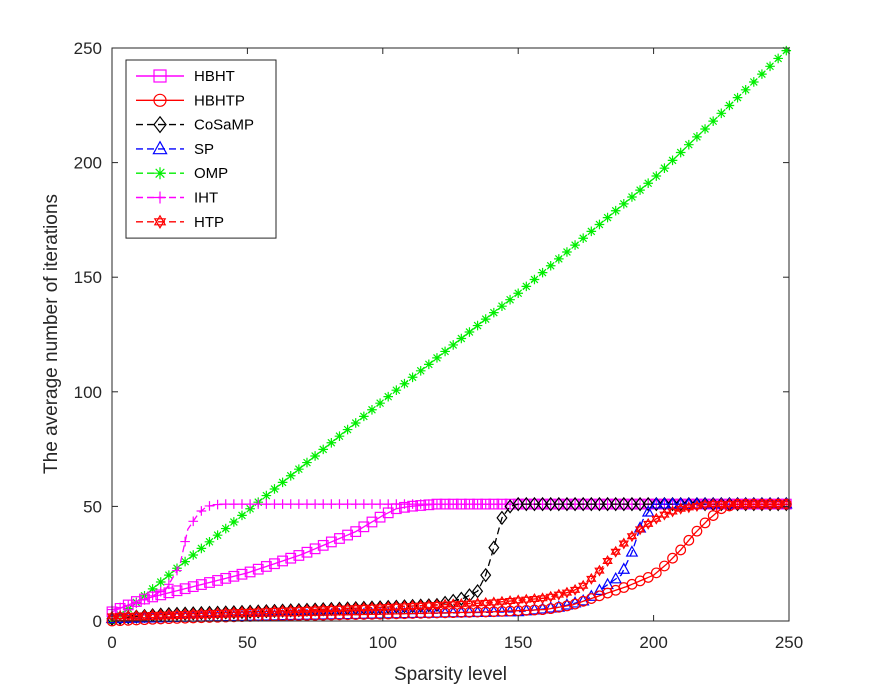  What do you see at coordinates (88, 48) in the screenshot?
I see `y-tick-label: 250` at bounding box center [88, 48].